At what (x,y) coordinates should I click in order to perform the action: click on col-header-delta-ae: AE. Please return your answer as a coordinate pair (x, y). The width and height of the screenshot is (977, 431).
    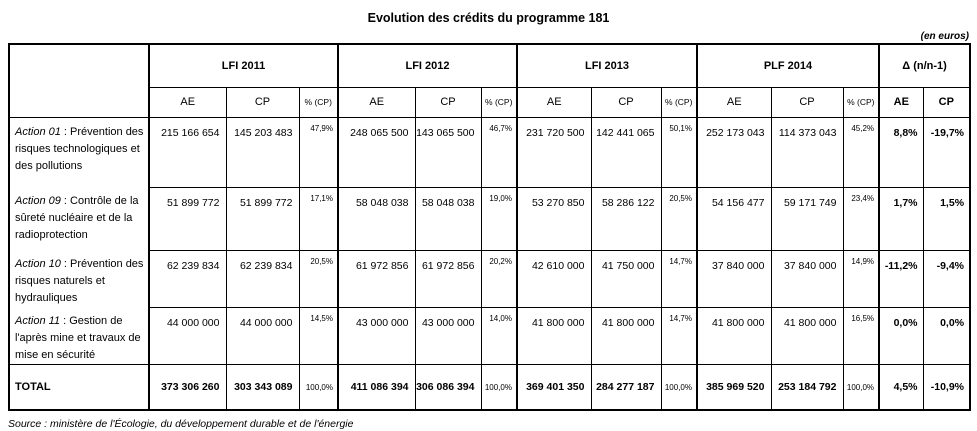
    Looking at the image, I should click on (901, 102).